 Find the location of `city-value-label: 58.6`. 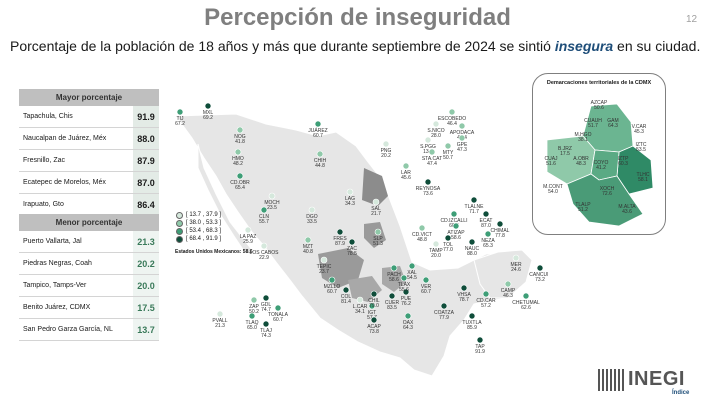

city-value-label: 58.6 is located at coordinates (456, 238).